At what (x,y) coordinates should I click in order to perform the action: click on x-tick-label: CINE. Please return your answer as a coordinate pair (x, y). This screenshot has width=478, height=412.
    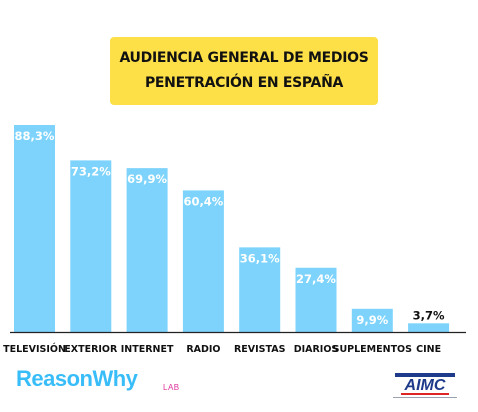
    Looking at the image, I should click on (428, 349).